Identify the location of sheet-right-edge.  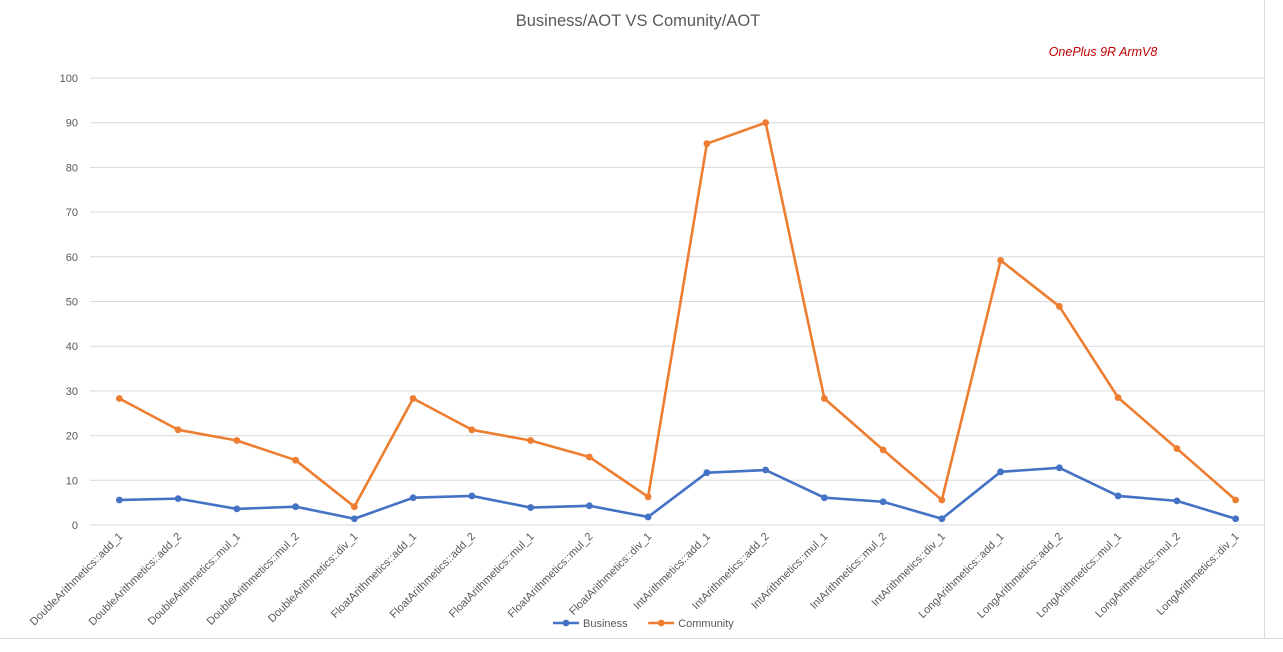
(1273, 323).